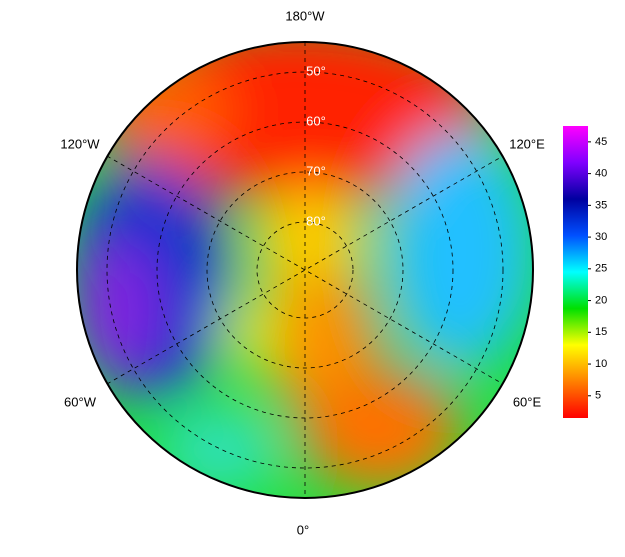 The width and height of the screenshot is (625, 557). What do you see at coordinates (601, 142) in the screenshot?
I see `colorbar-tick-label: 45` at bounding box center [601, 142].